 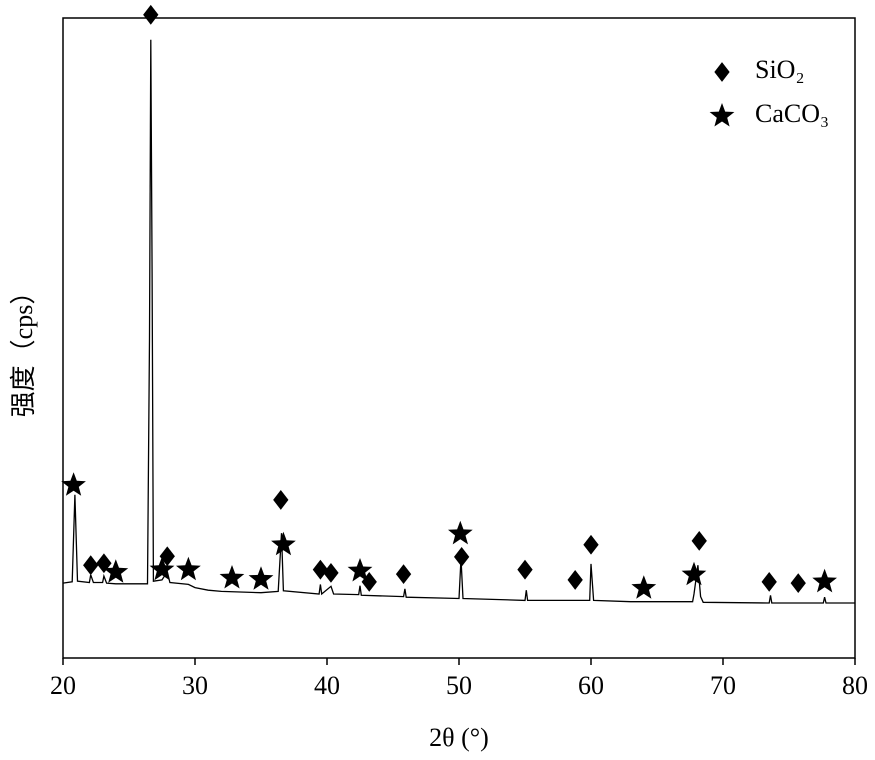 What do you see at coordinates (195, 685) in the screenshot?
I see `x-tick-label: 30` at bounding box center [195, 685].